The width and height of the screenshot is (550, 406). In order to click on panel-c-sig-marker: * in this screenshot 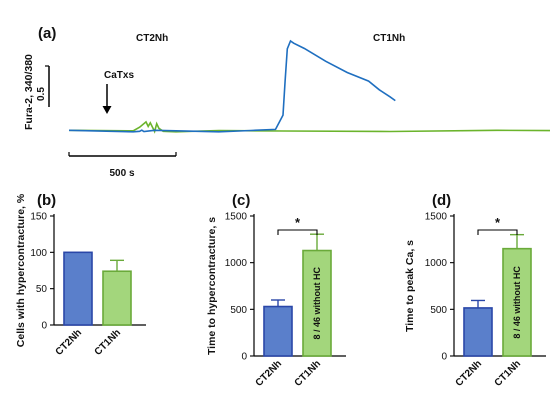, I will do `click(298, 222)`.